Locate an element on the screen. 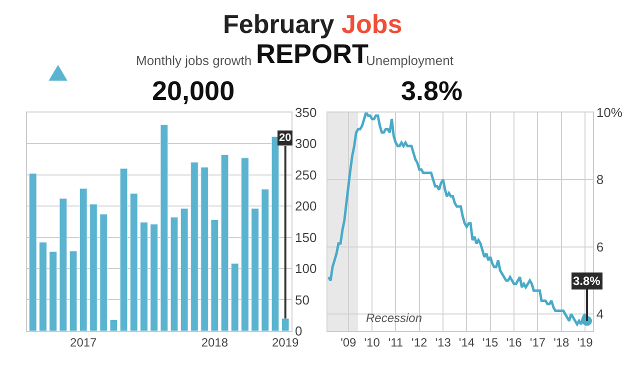 The width and height of the screenshot is (632, 366). y-tick-label: 200 is located at coordinates (306, 206).